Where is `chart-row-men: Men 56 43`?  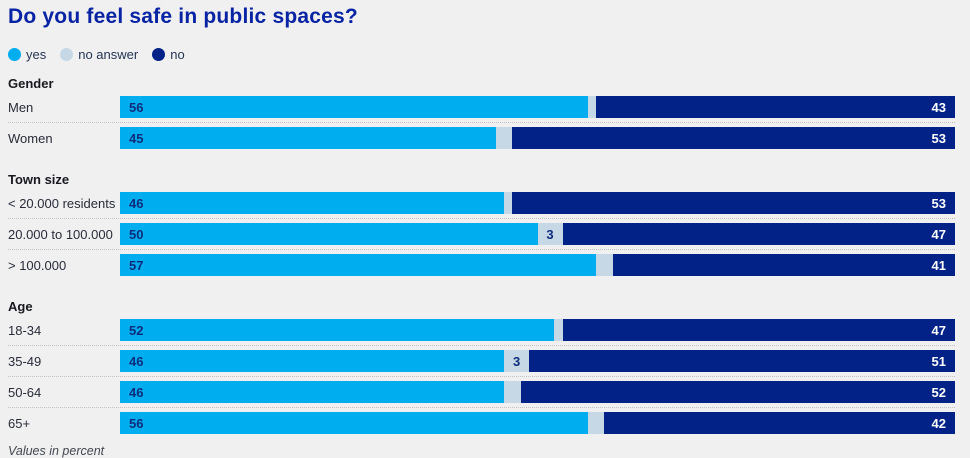
chart-row-men: Men 56 43 is located at coordinates (489, 107).